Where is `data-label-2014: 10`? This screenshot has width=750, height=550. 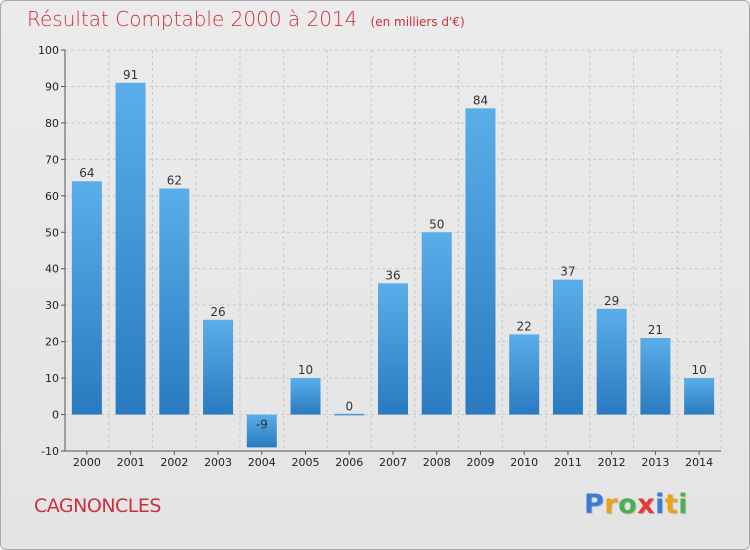 data-label-2014: 10 is located at coordinates (698, 370).